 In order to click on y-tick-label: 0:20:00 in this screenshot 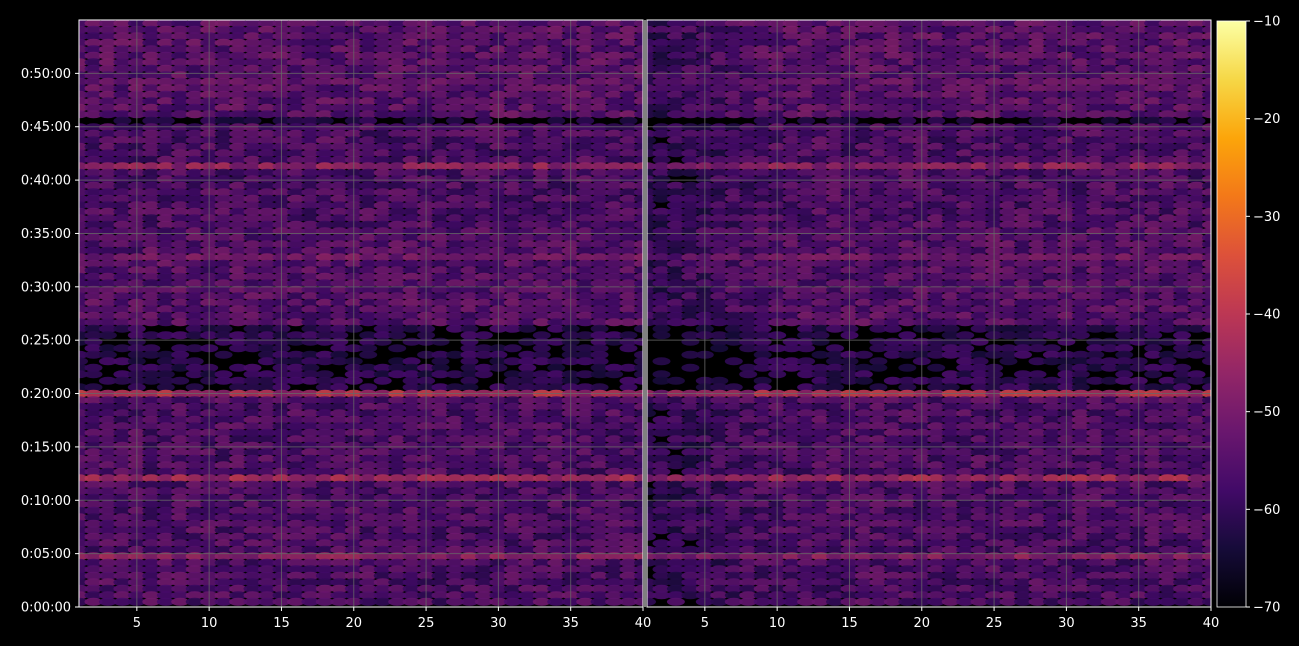, I will do `click(46, 394)`.